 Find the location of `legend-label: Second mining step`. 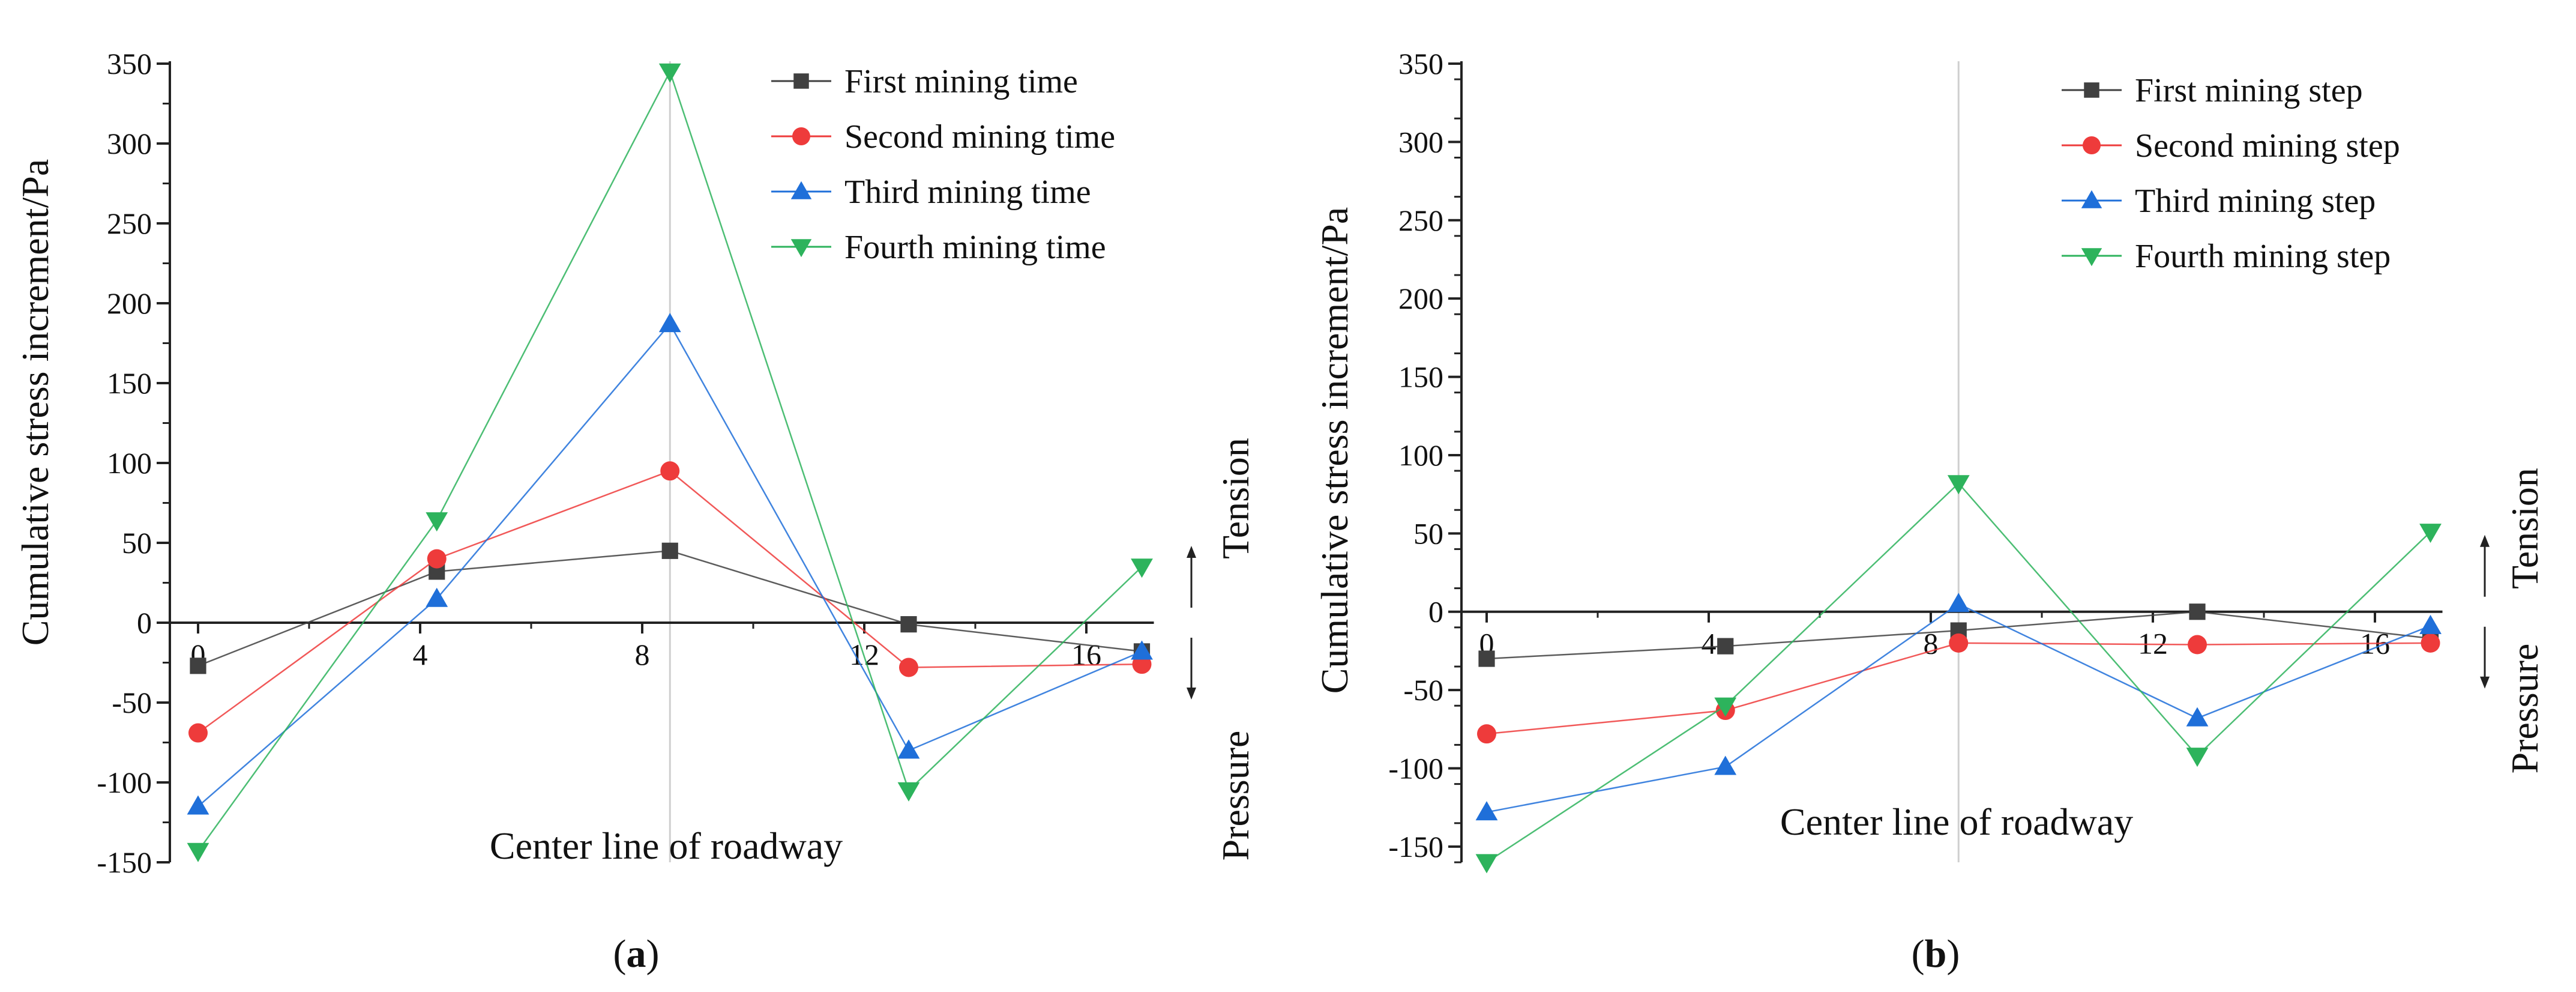

legend-label: Second mining step is located at coordinates (2267, 146).